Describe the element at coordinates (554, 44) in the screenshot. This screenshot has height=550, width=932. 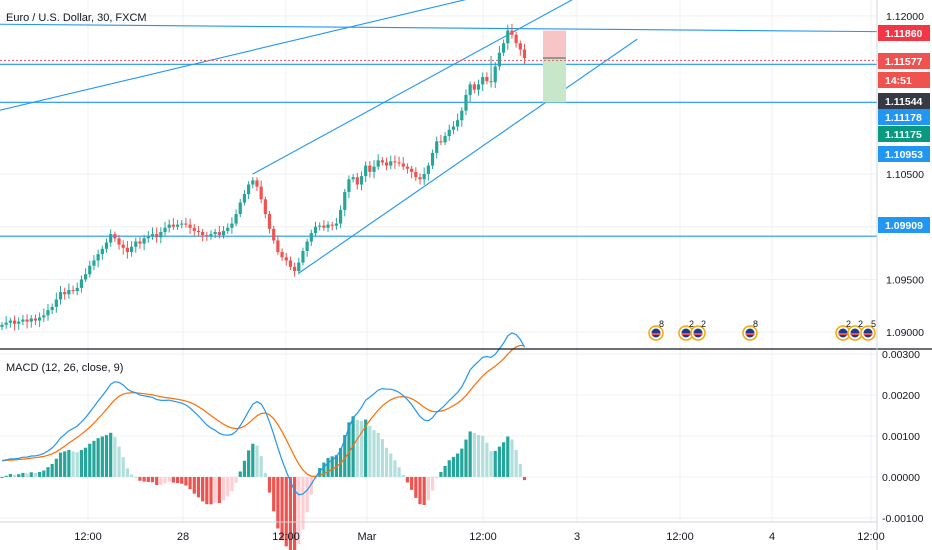
I see `stop-loss-zone` at that location.